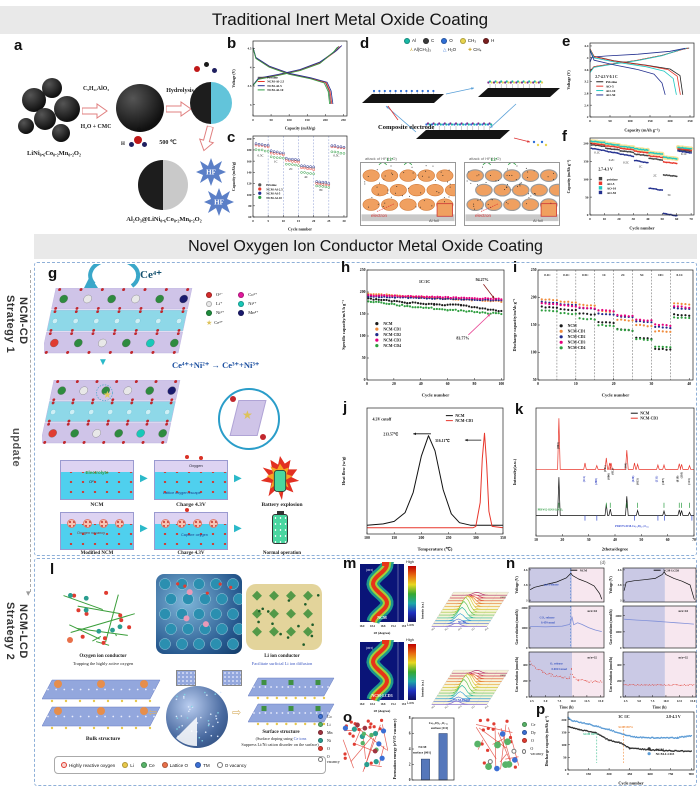 Image resolution: width=700 pixels, height=788 pixels. I want to click on svg-text: 25, so click(329, 221).